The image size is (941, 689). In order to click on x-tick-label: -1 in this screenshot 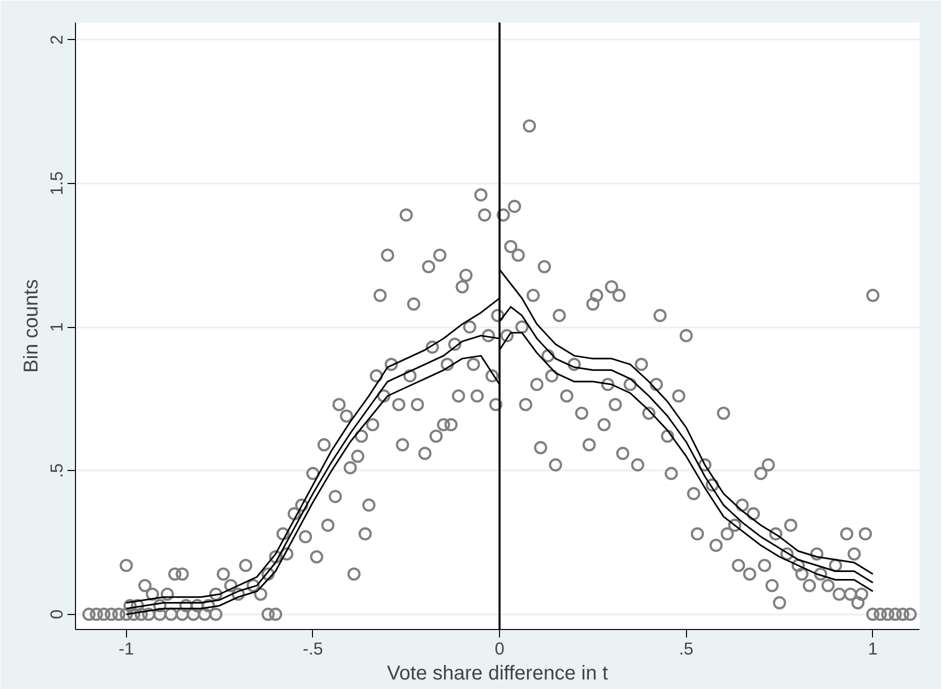, I will do `click(126, 648)`.